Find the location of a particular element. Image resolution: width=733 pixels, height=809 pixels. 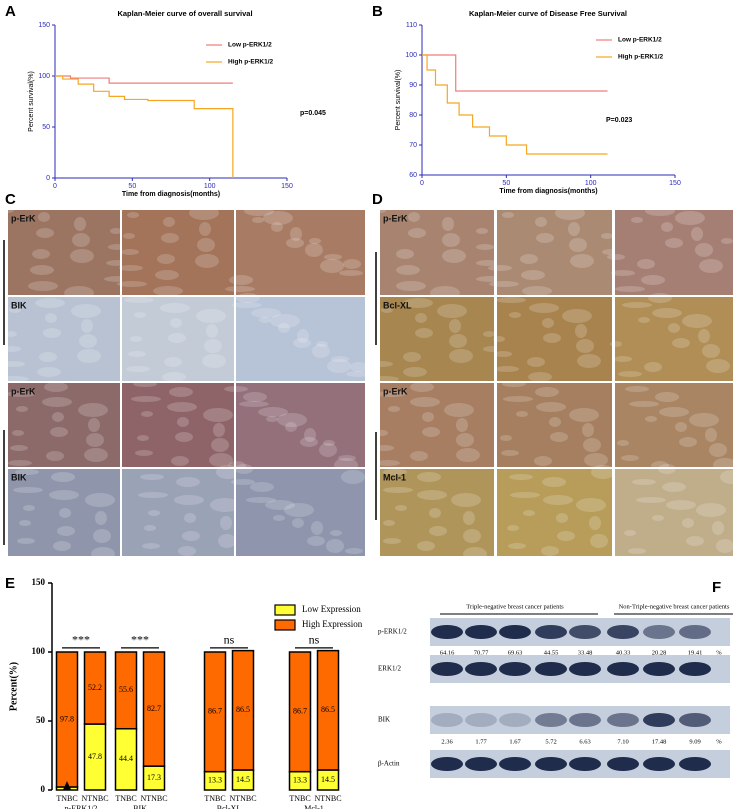

bar-value-label: 13.3 is located at coordinates (300, 780).